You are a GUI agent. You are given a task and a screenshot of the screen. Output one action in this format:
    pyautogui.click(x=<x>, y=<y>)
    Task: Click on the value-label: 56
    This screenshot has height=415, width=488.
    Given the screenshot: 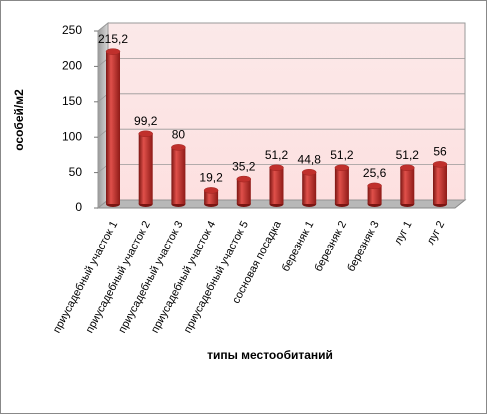 What is the action you would take?
    pyautogui.click(x=440, y=152)
    